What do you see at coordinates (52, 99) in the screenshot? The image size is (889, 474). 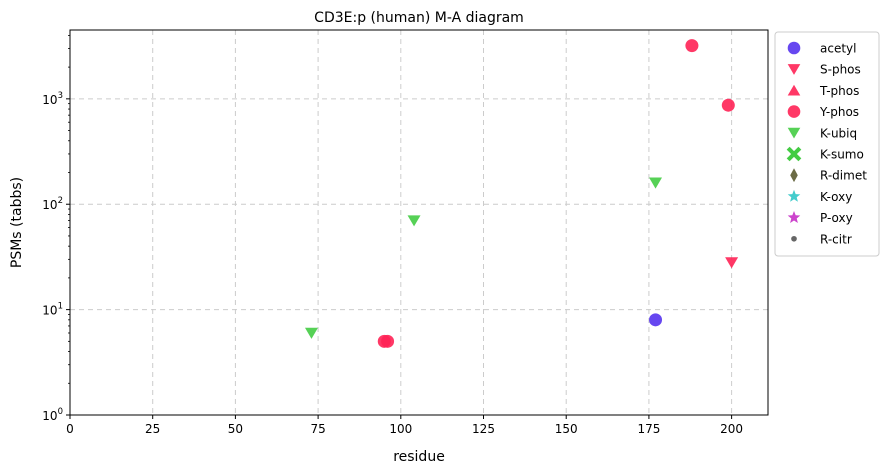 I see `y-tick-label: 10³` at bounding box center [52, 99].